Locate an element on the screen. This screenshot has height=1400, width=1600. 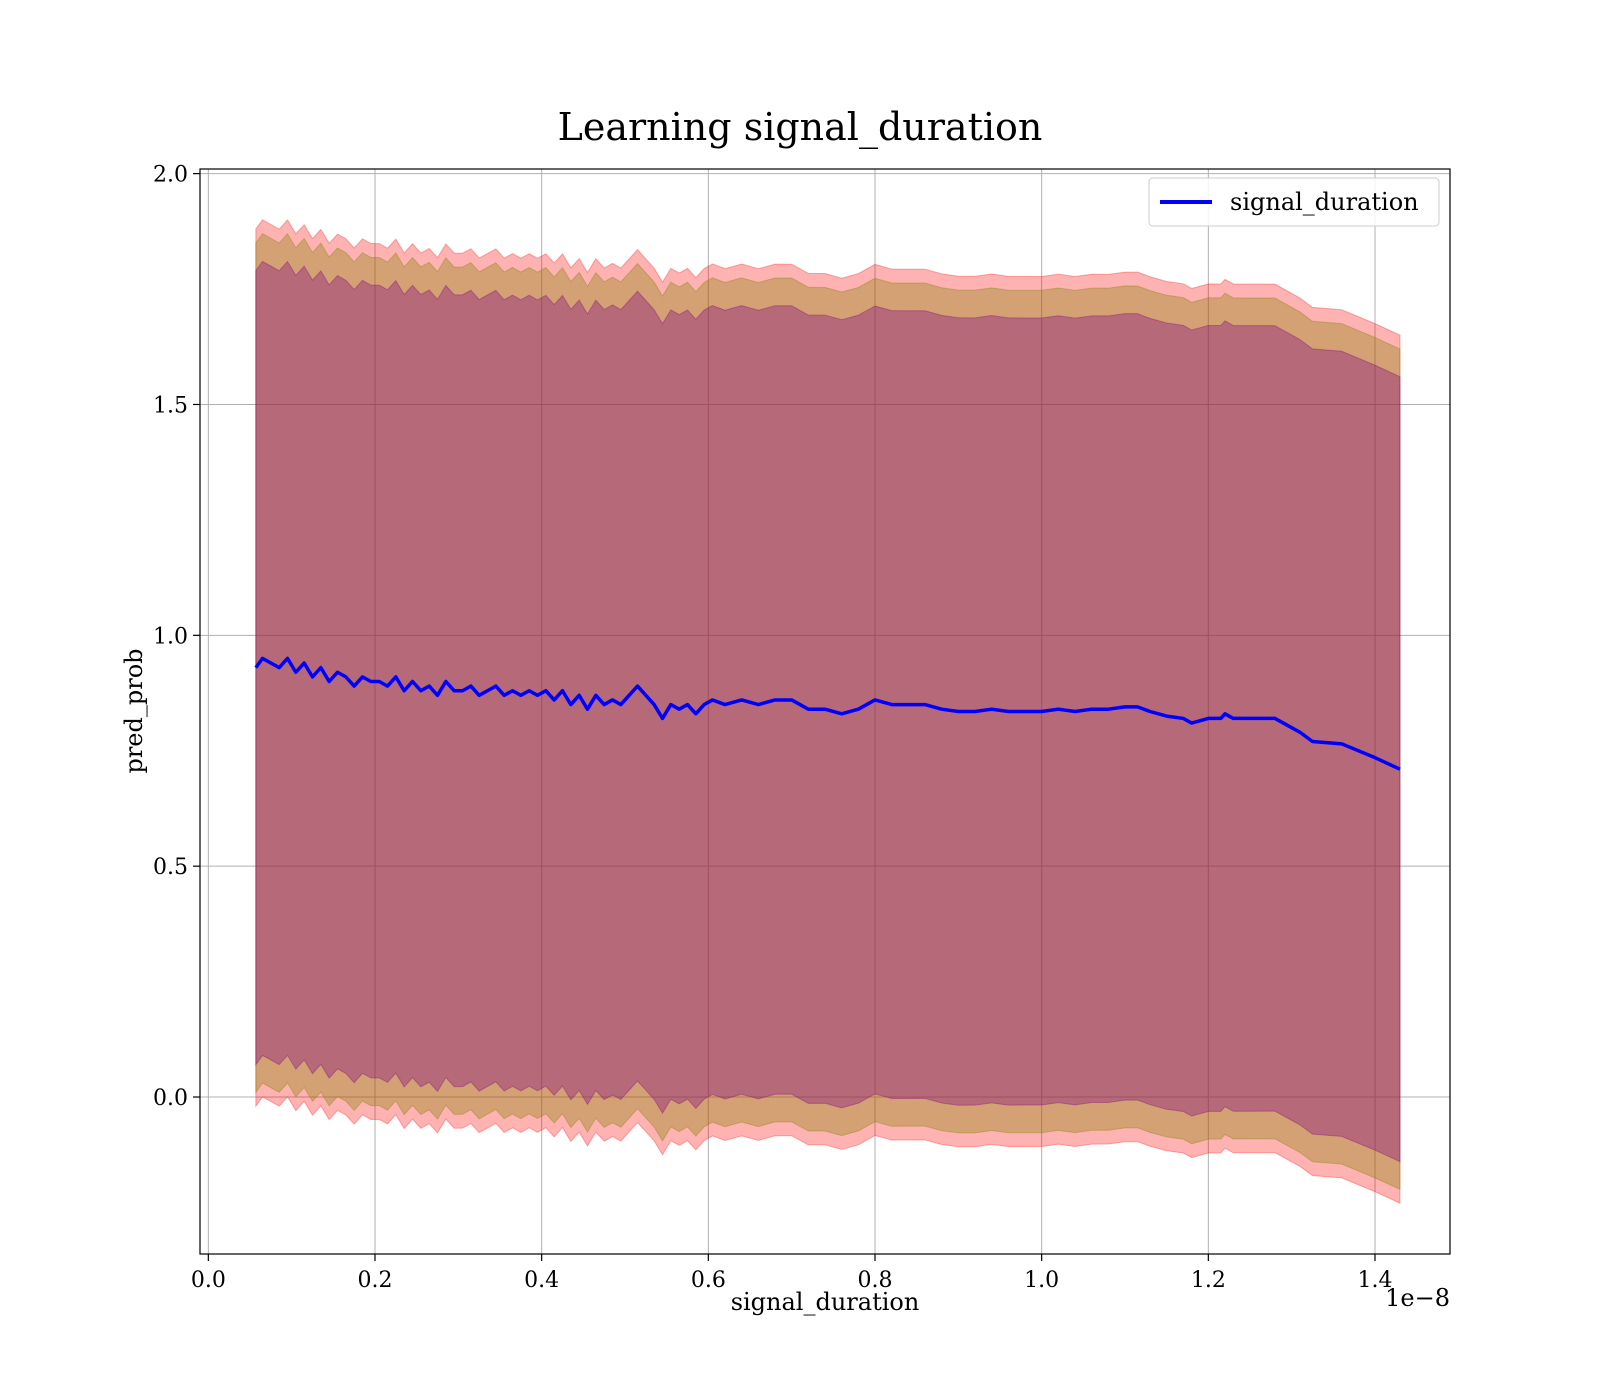
y-axis-label: pred_prob is located at coordinates (134, 710).